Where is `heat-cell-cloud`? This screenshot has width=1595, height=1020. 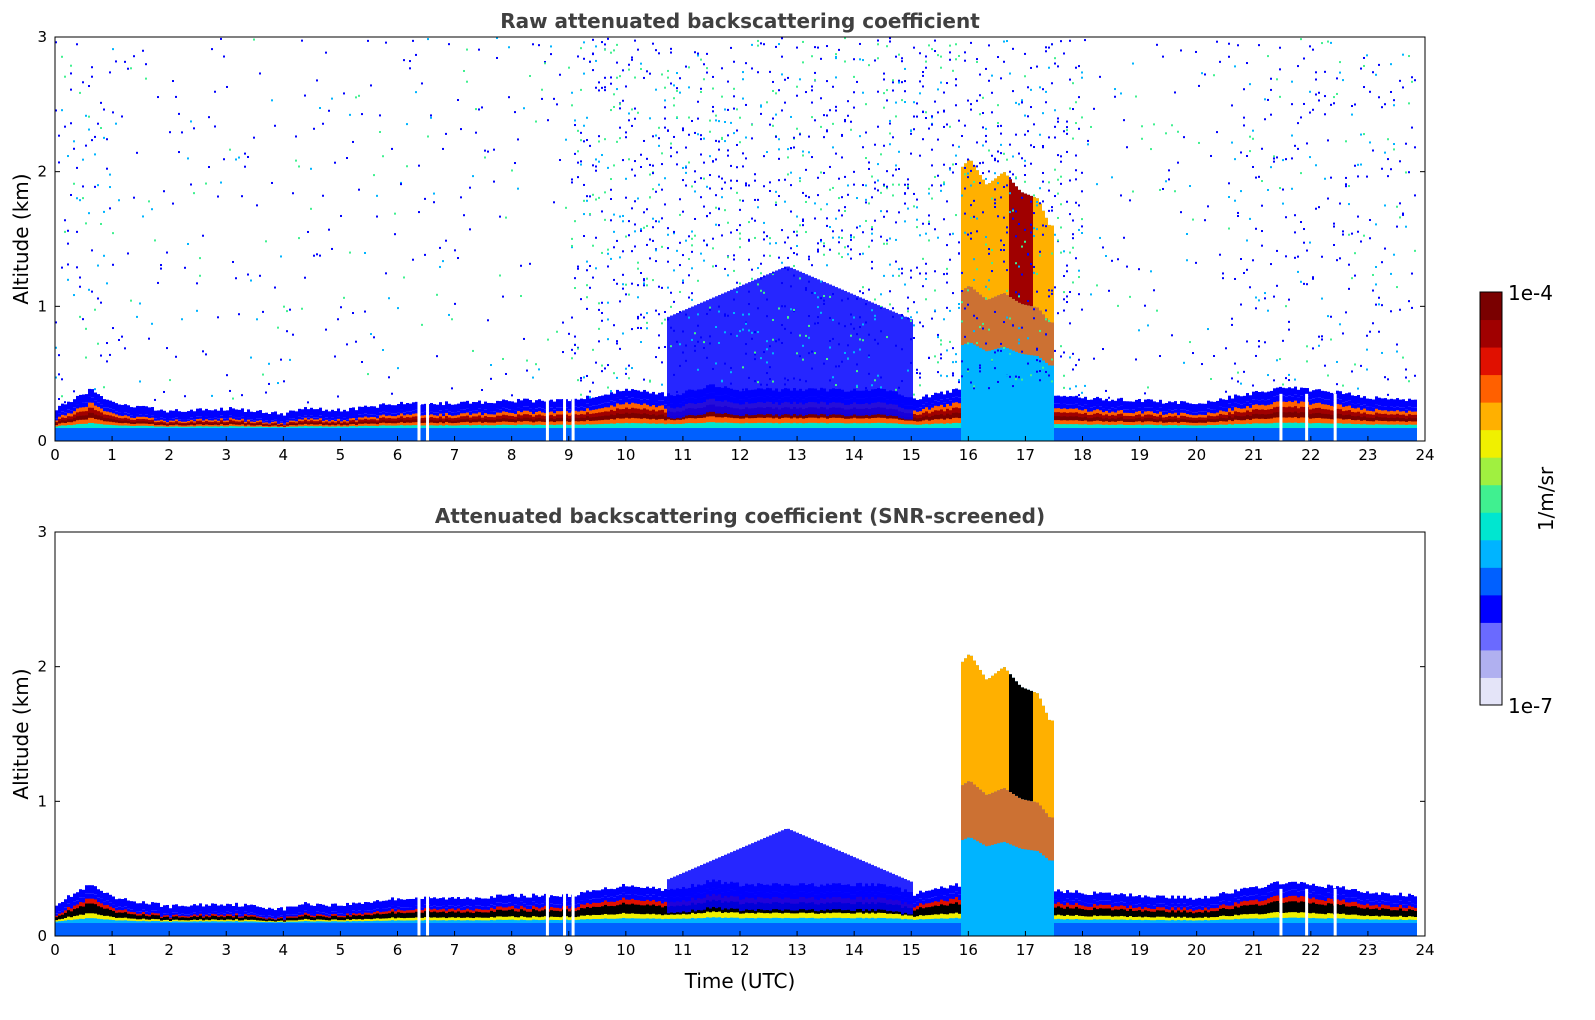
heat-cell-cloud is located at coordinates (1022, 248).